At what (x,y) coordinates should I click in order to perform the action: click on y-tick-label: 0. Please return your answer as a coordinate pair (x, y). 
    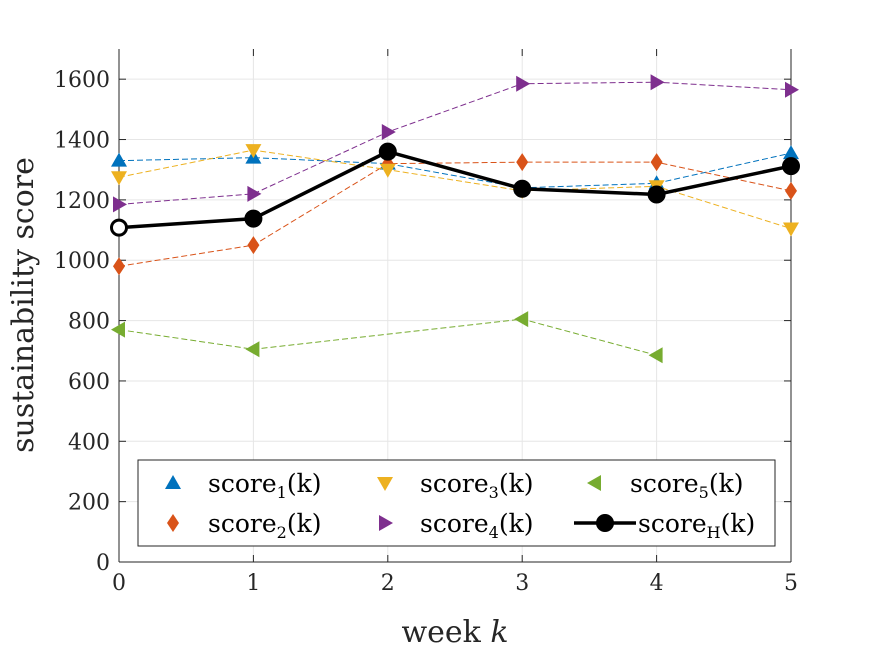
    Looking at the image, I should click on (103, 563).